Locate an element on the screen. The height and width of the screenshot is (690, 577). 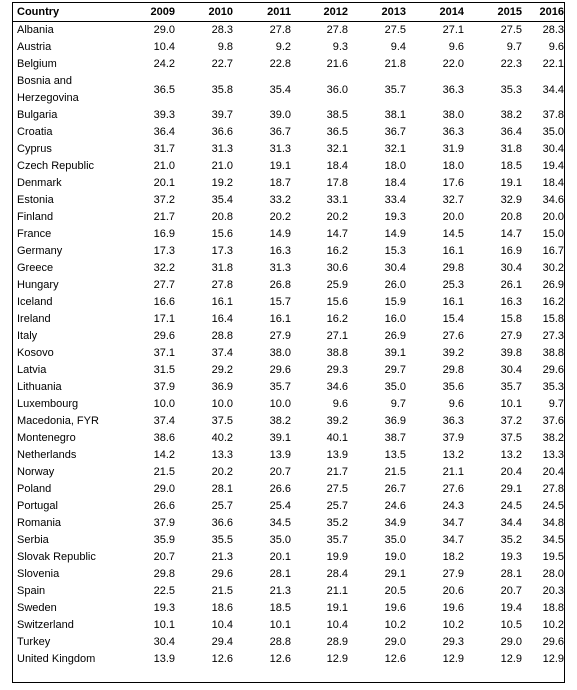
value-cell-2013: 15.3 is located at coordinates (395, 251).